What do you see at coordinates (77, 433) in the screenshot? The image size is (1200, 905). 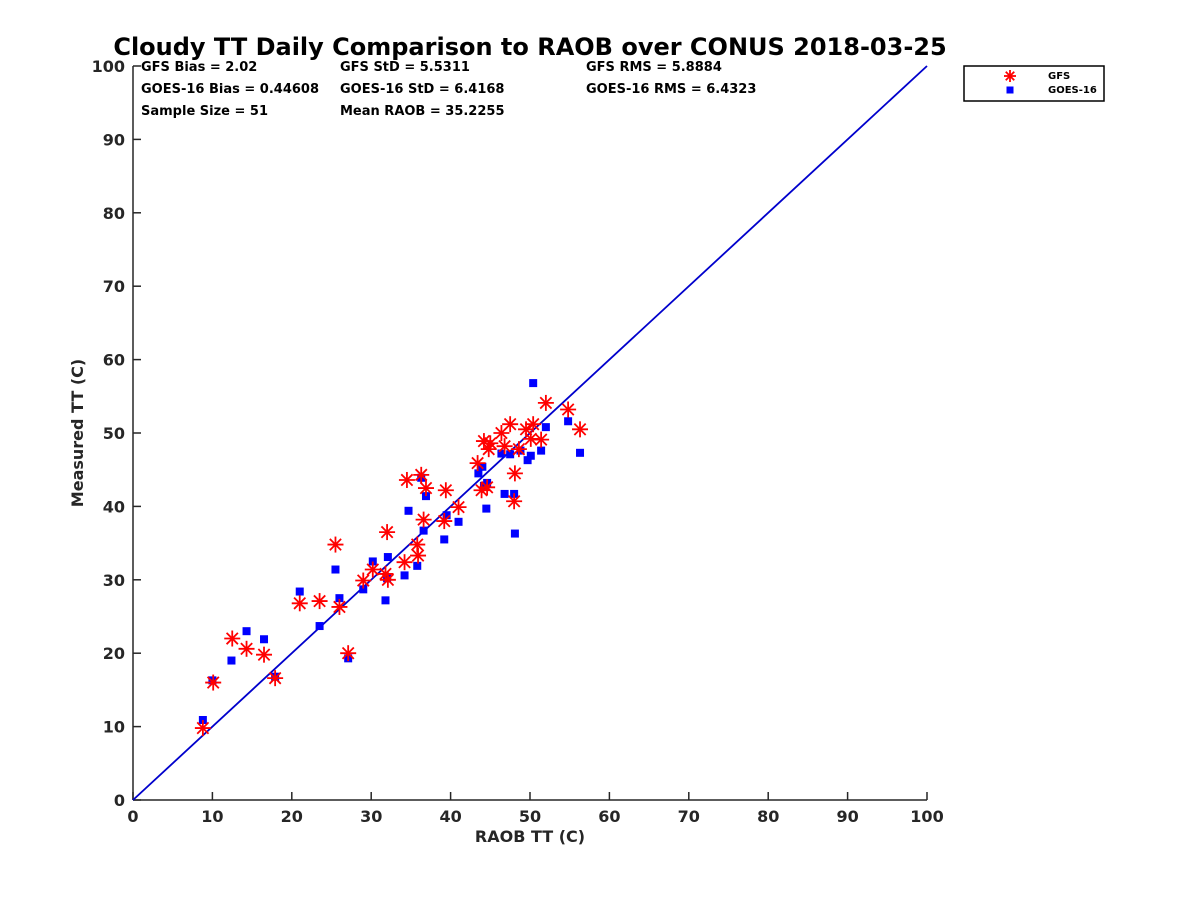 I see `y-axis-label: Measured TT (C)` at bounding box center [77, 433].